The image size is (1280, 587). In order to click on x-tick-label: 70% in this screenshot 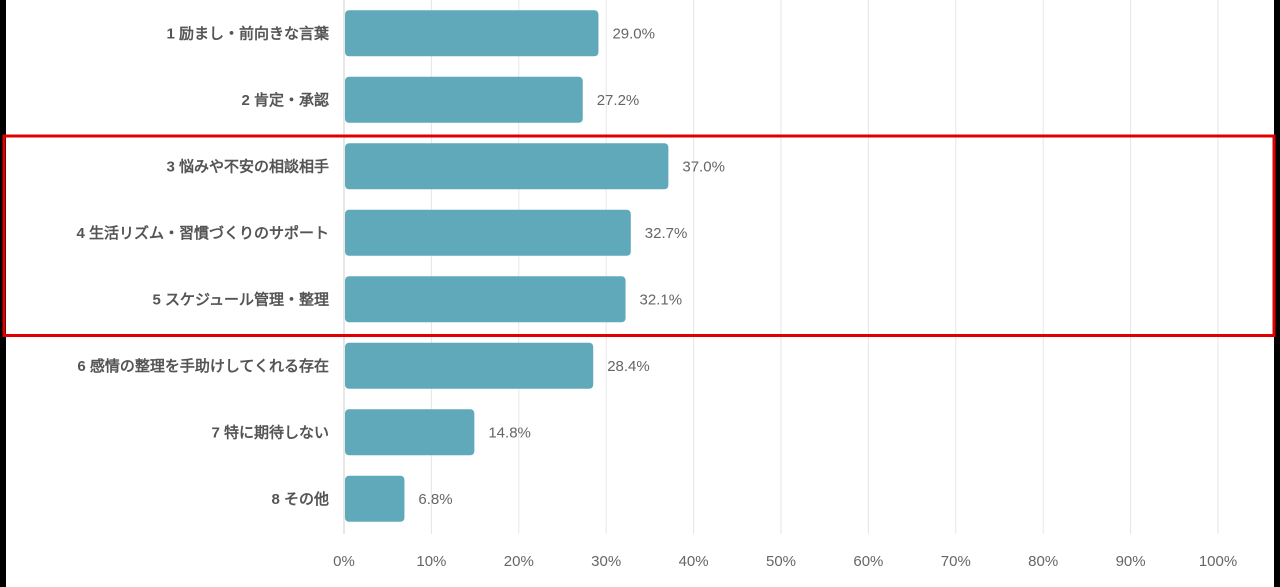, I will do `click(956, 561)`.